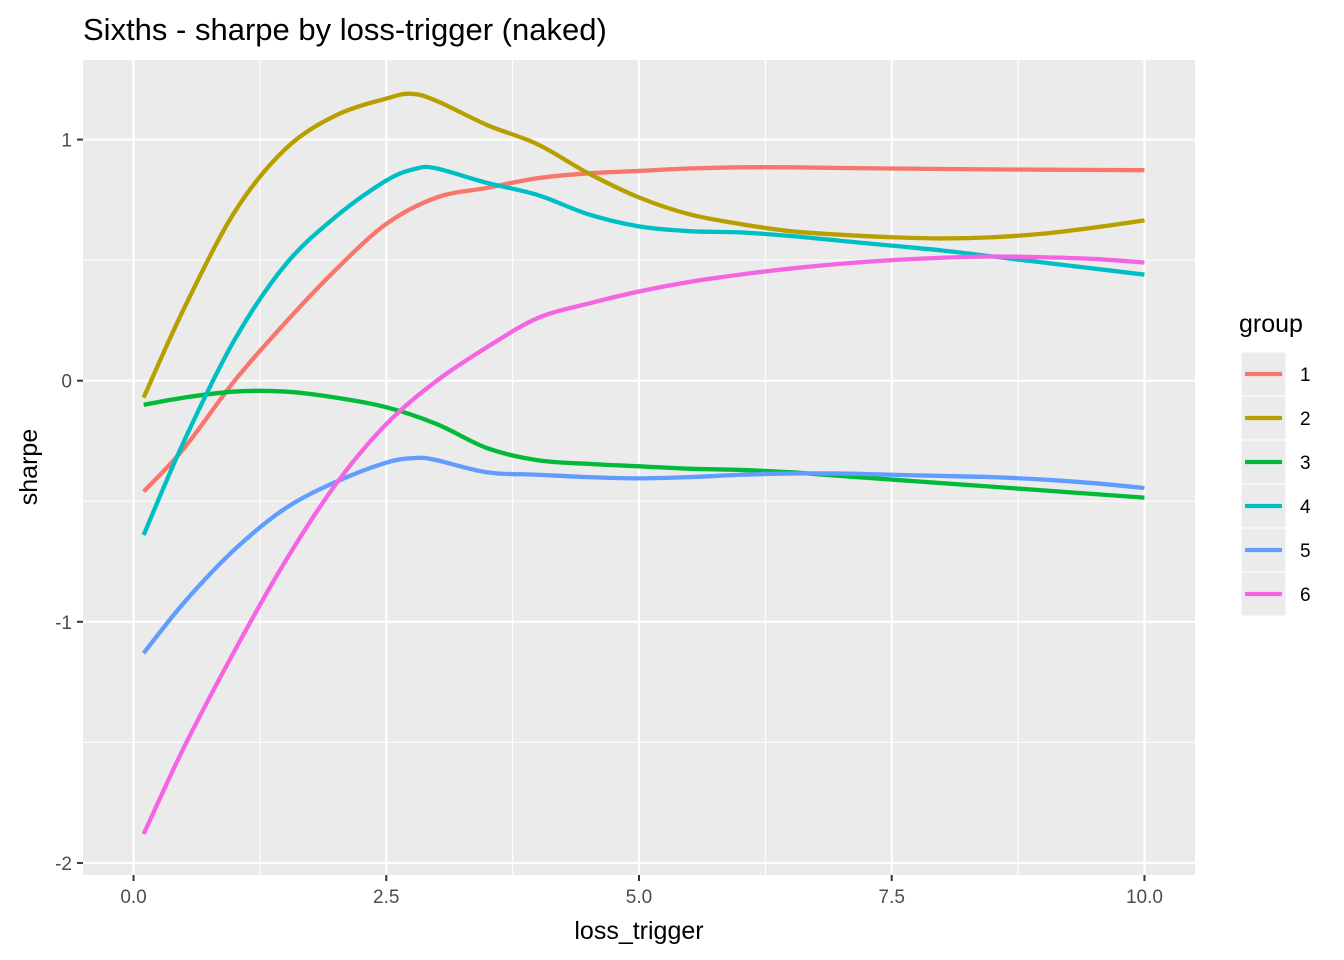 The width and height of the screenshot is (1344, 960). What do you see at coordinates (133, 897) in the screenshot?
I see `x-tick-label: 0.0` at bounding box center [133, 897].